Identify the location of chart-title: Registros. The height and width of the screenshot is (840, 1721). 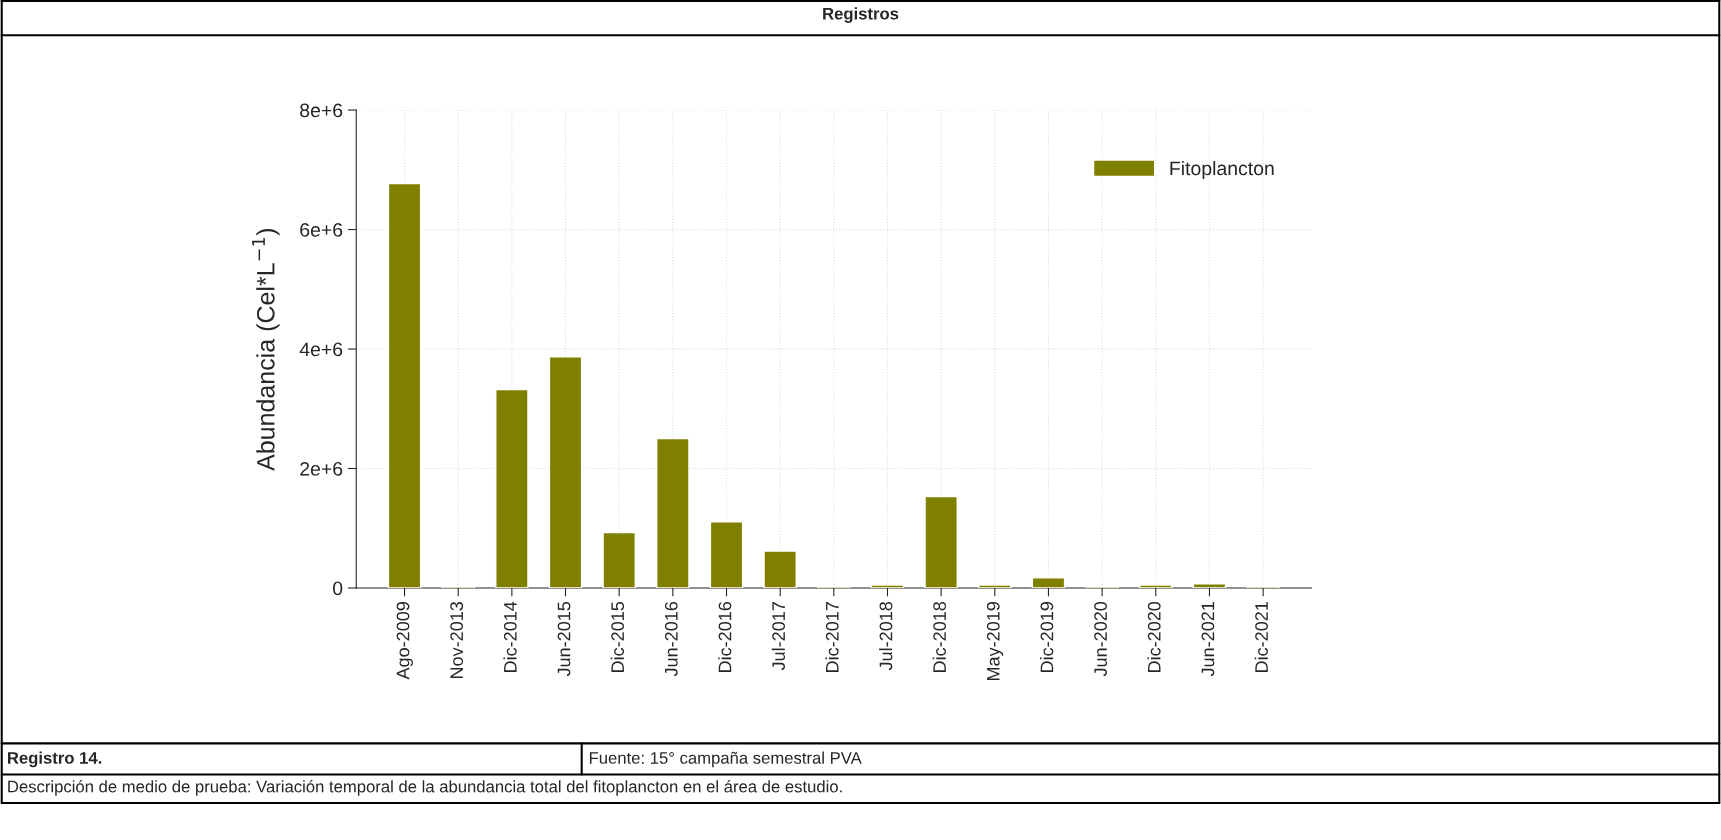
(861, 15).